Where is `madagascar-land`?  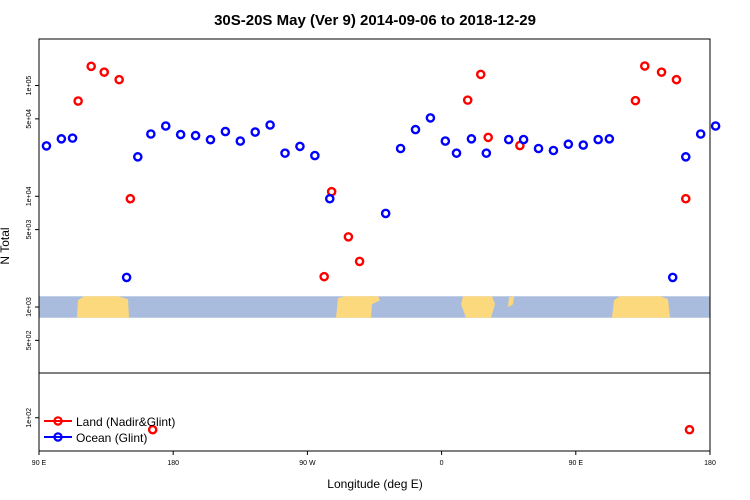
madagascar-land is located at coordinates (511, 302).